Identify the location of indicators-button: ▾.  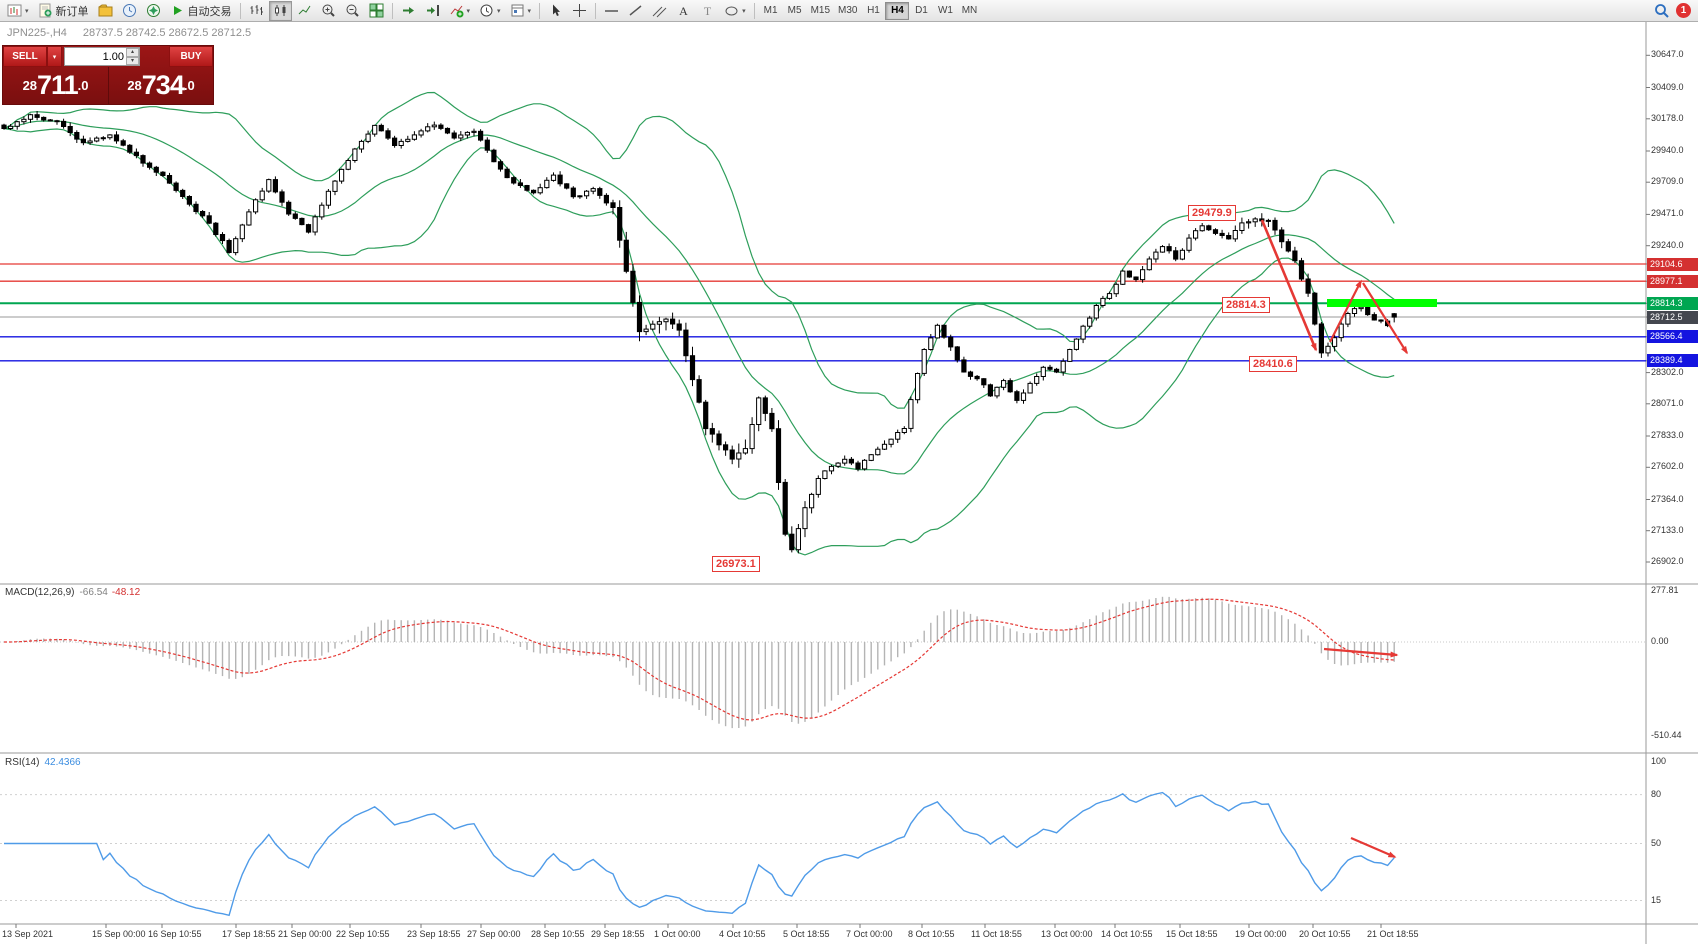
(460, 11).